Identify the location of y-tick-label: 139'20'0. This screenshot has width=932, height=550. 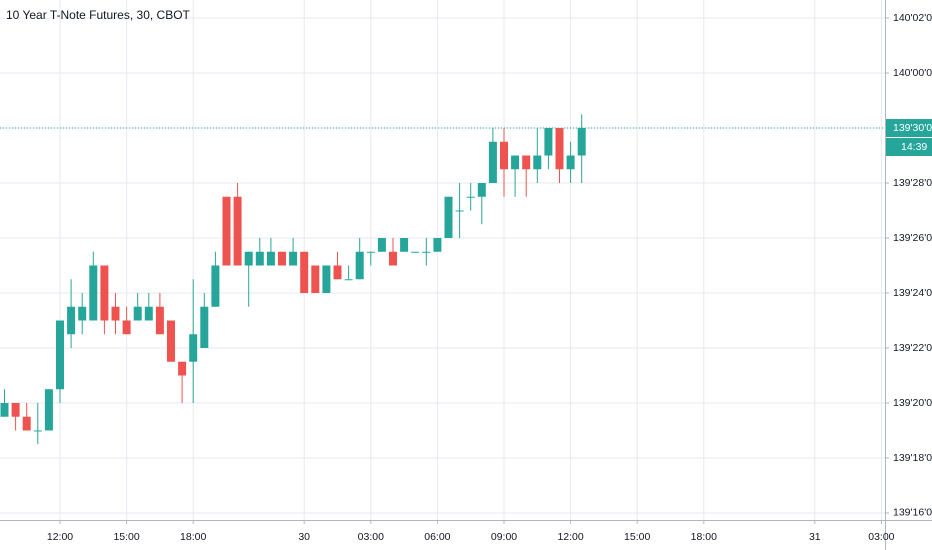
(912, 403).